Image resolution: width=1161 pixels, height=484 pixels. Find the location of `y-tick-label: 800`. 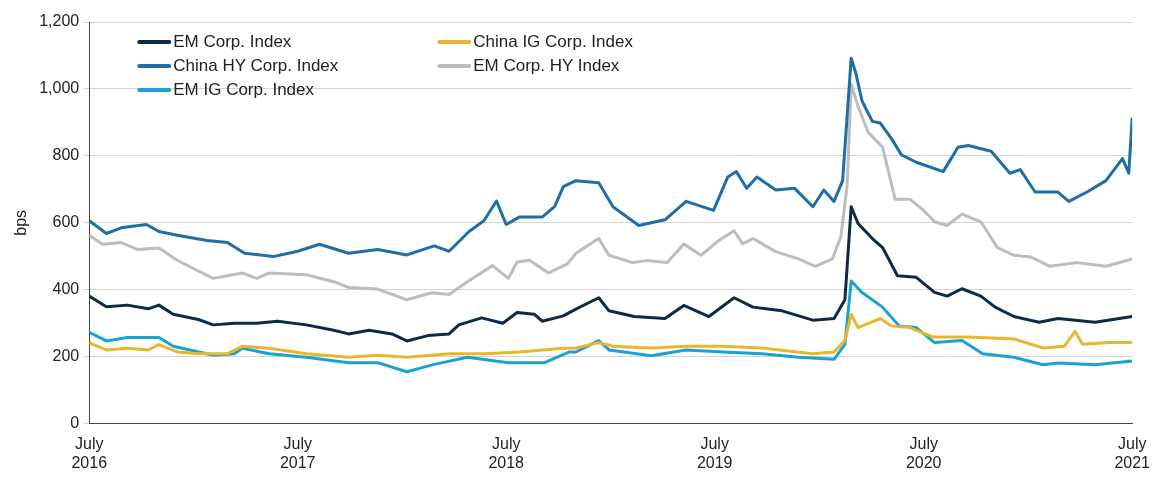

y-tick-label: 800 is located at coordinates (66, 155).